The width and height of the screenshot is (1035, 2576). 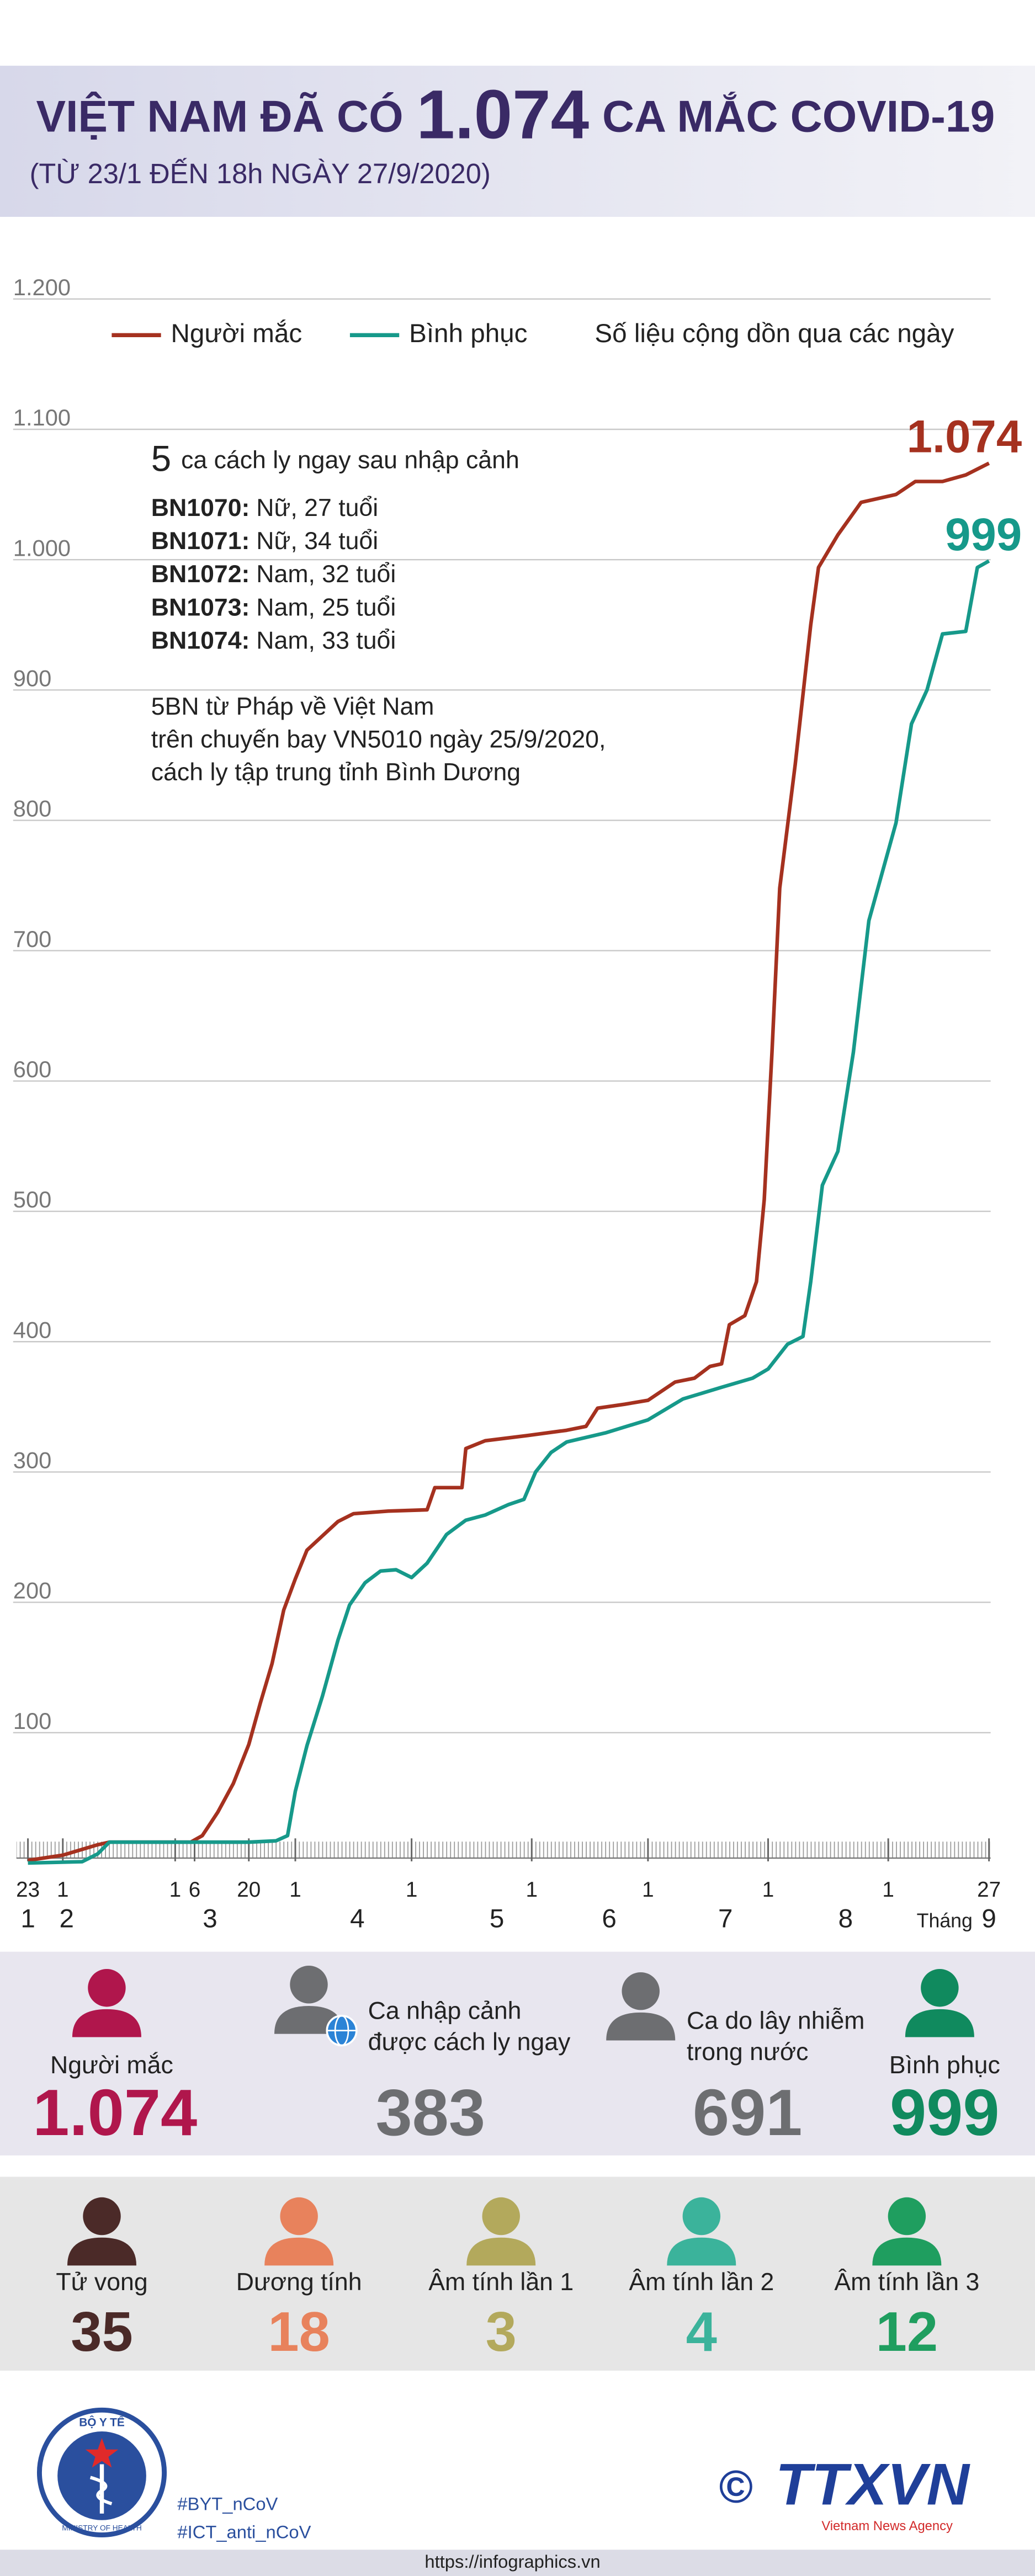 I want to click on title: VIỆT NAM ĐÃ CÓ 1.074 CA MẮC COVID-19, so click(x=515, y=114).